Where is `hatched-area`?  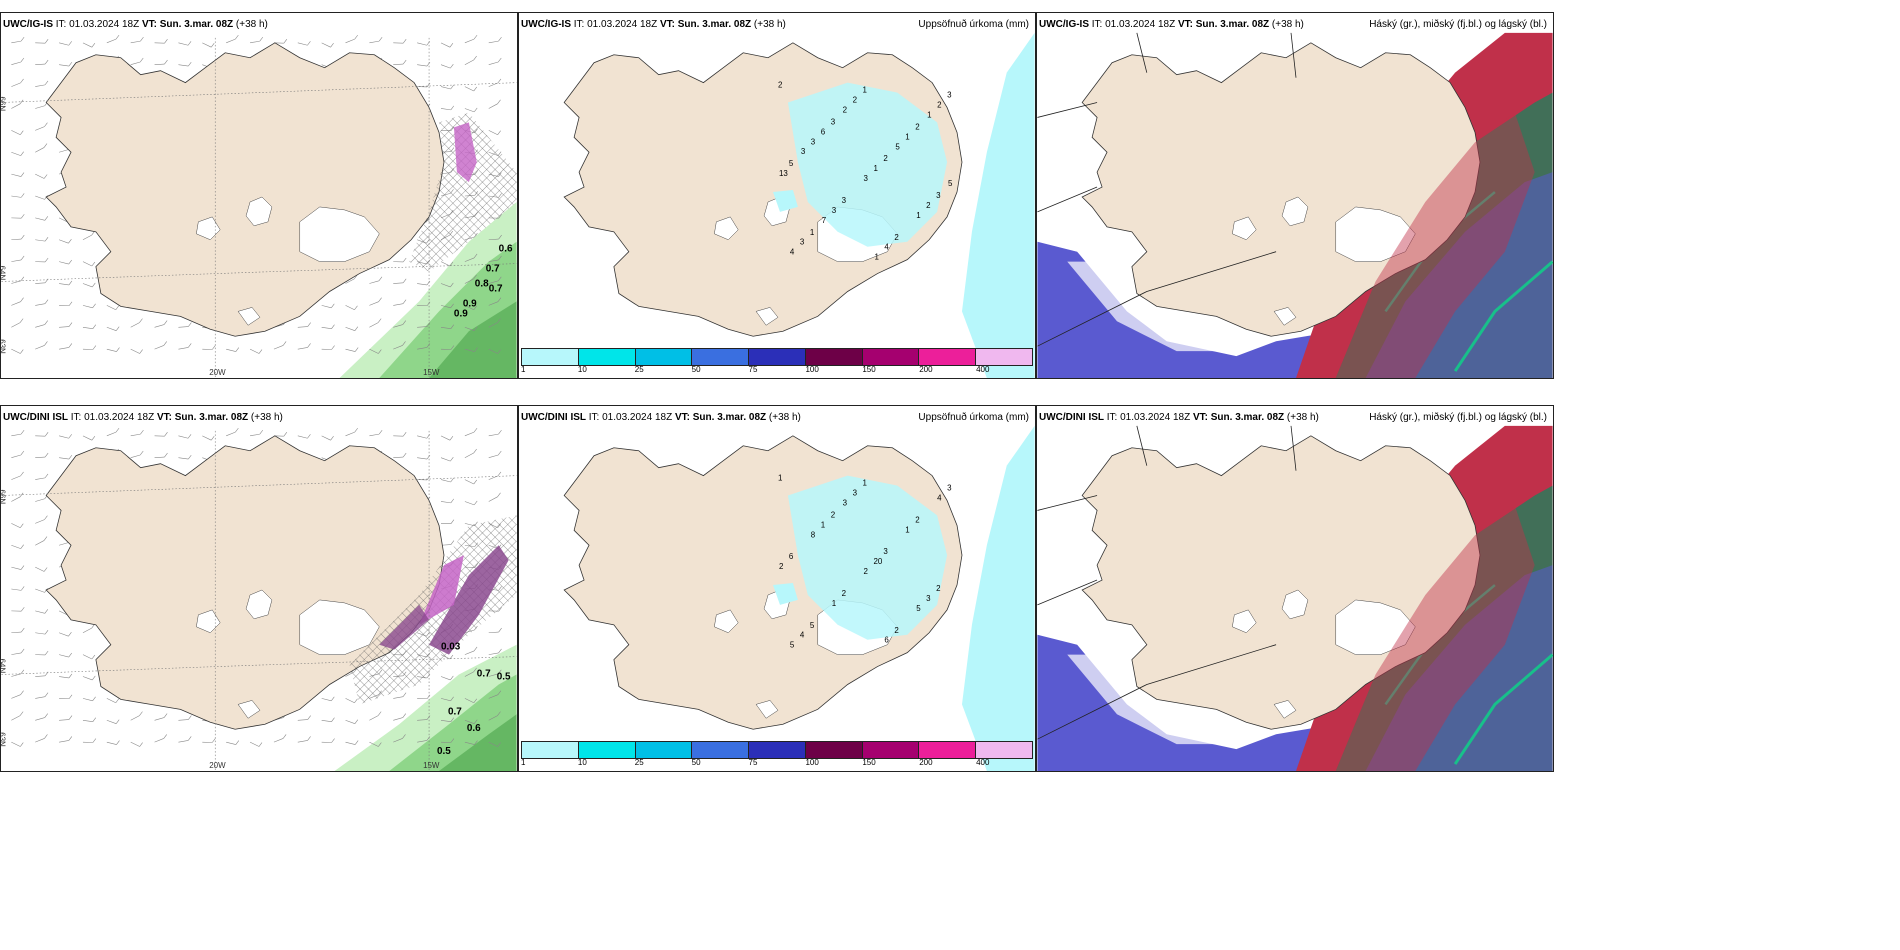
hatched-area is located at coordinates (463, 192).